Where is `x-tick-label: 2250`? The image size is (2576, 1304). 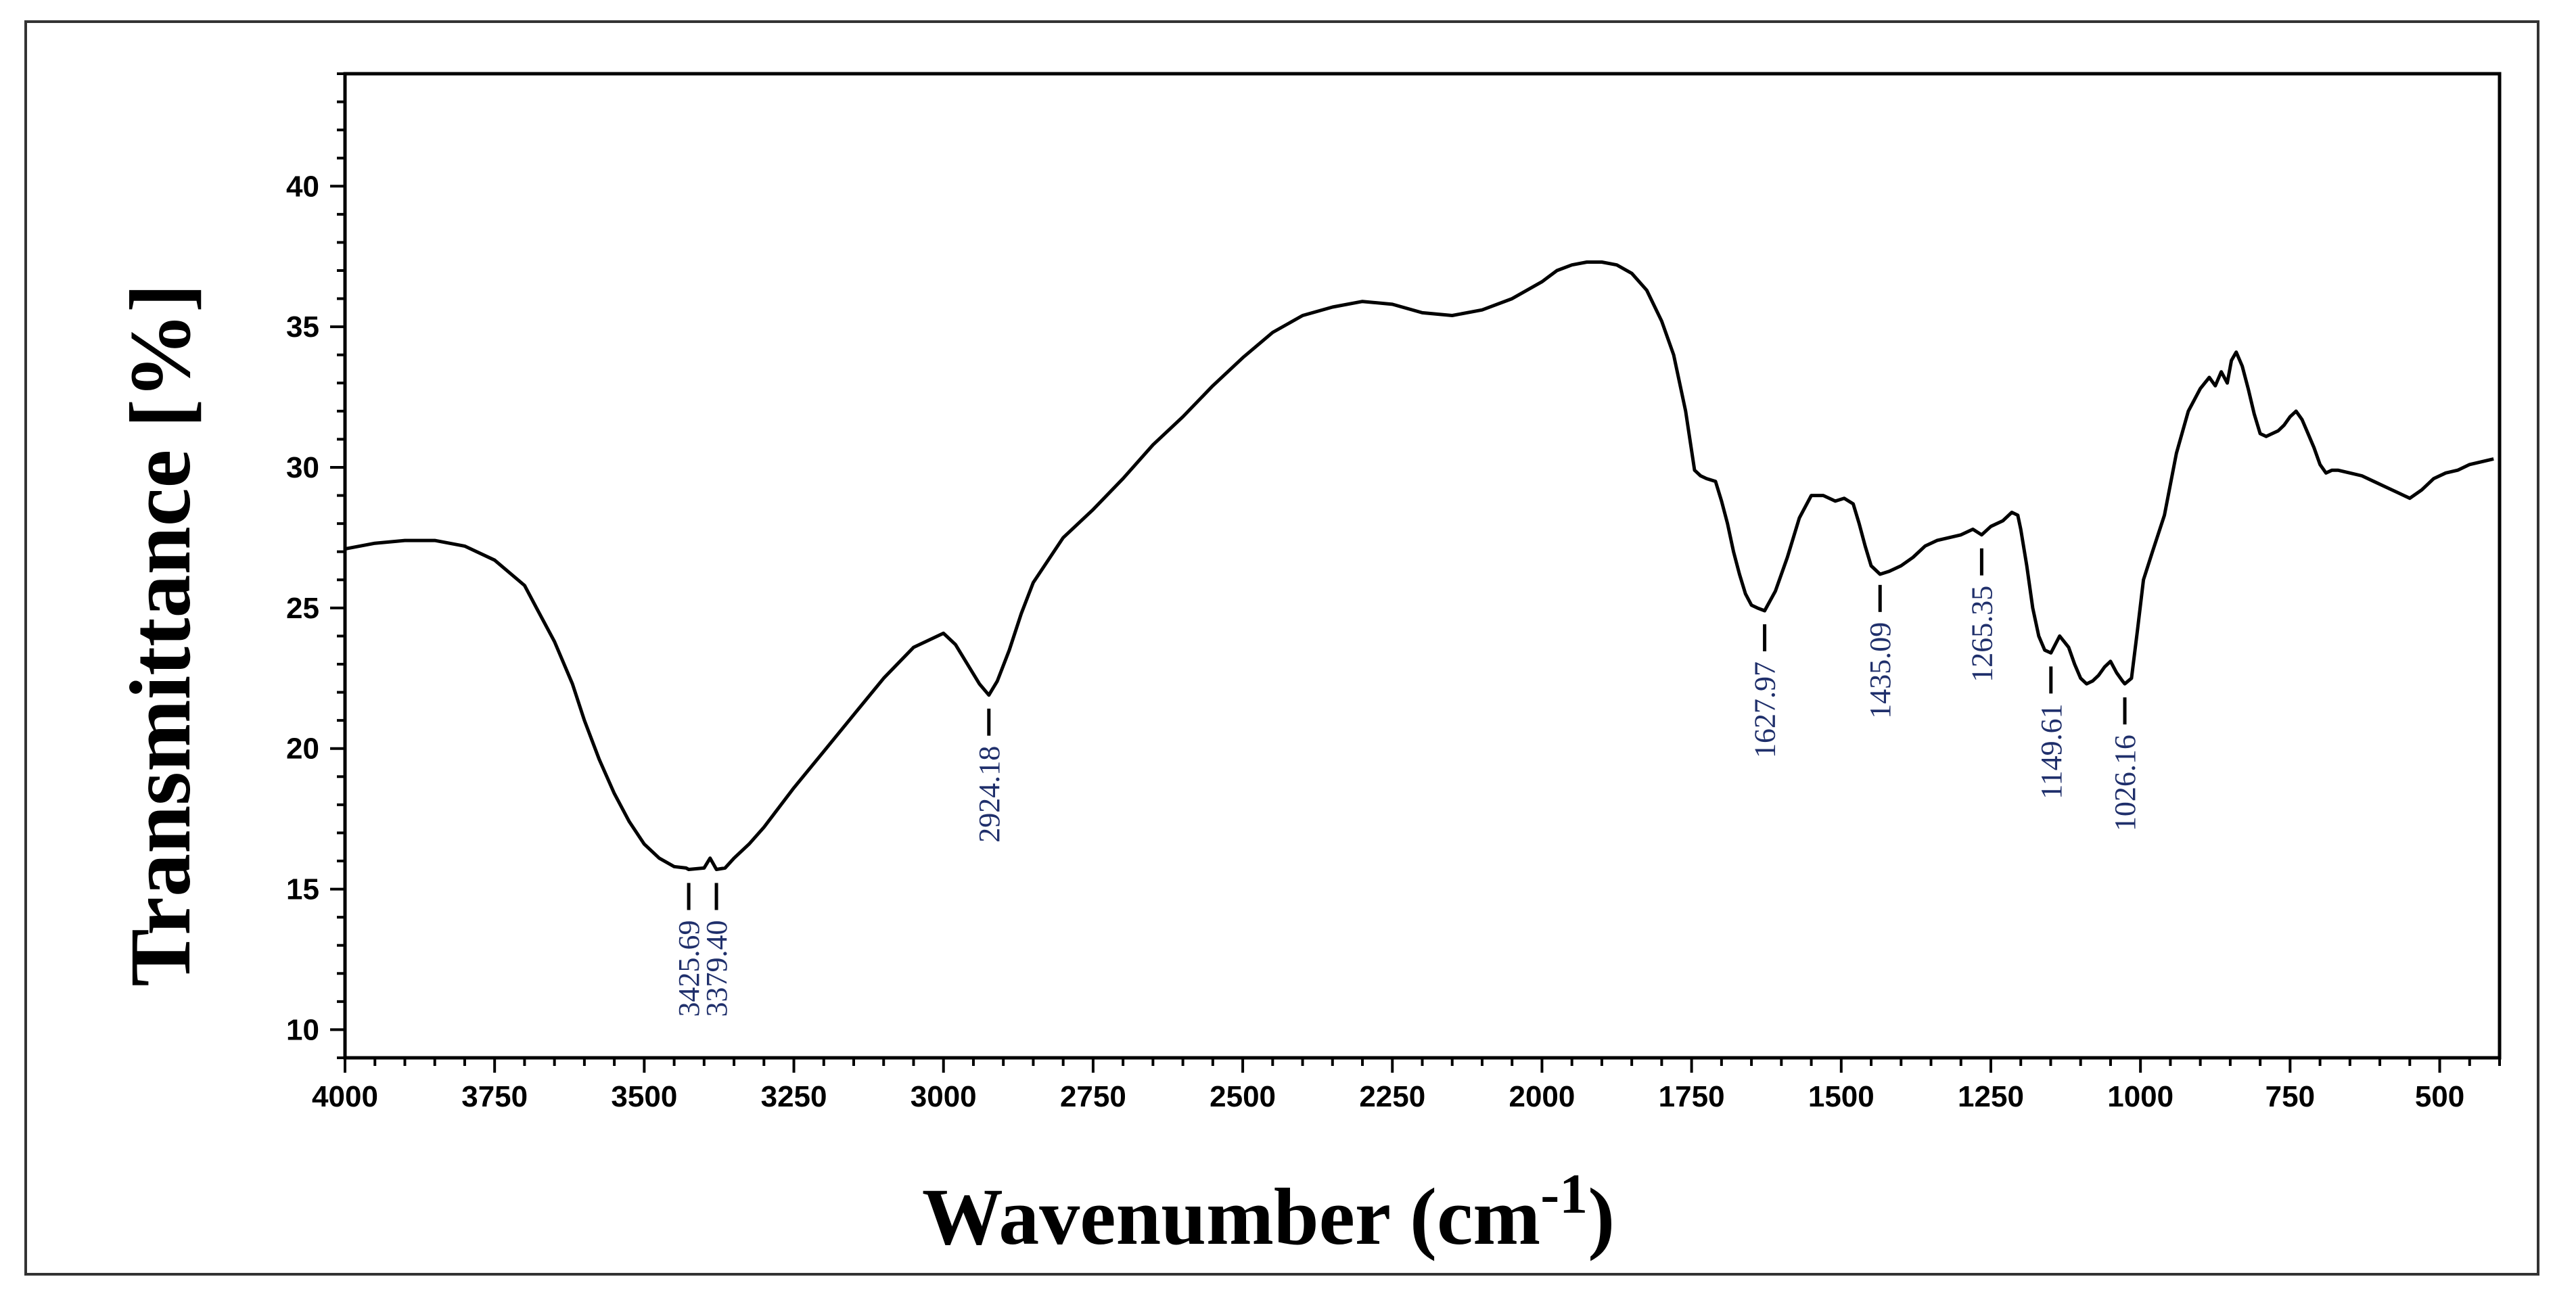 x-tick-label: 2250 is located at coordinates (1392, 1096).